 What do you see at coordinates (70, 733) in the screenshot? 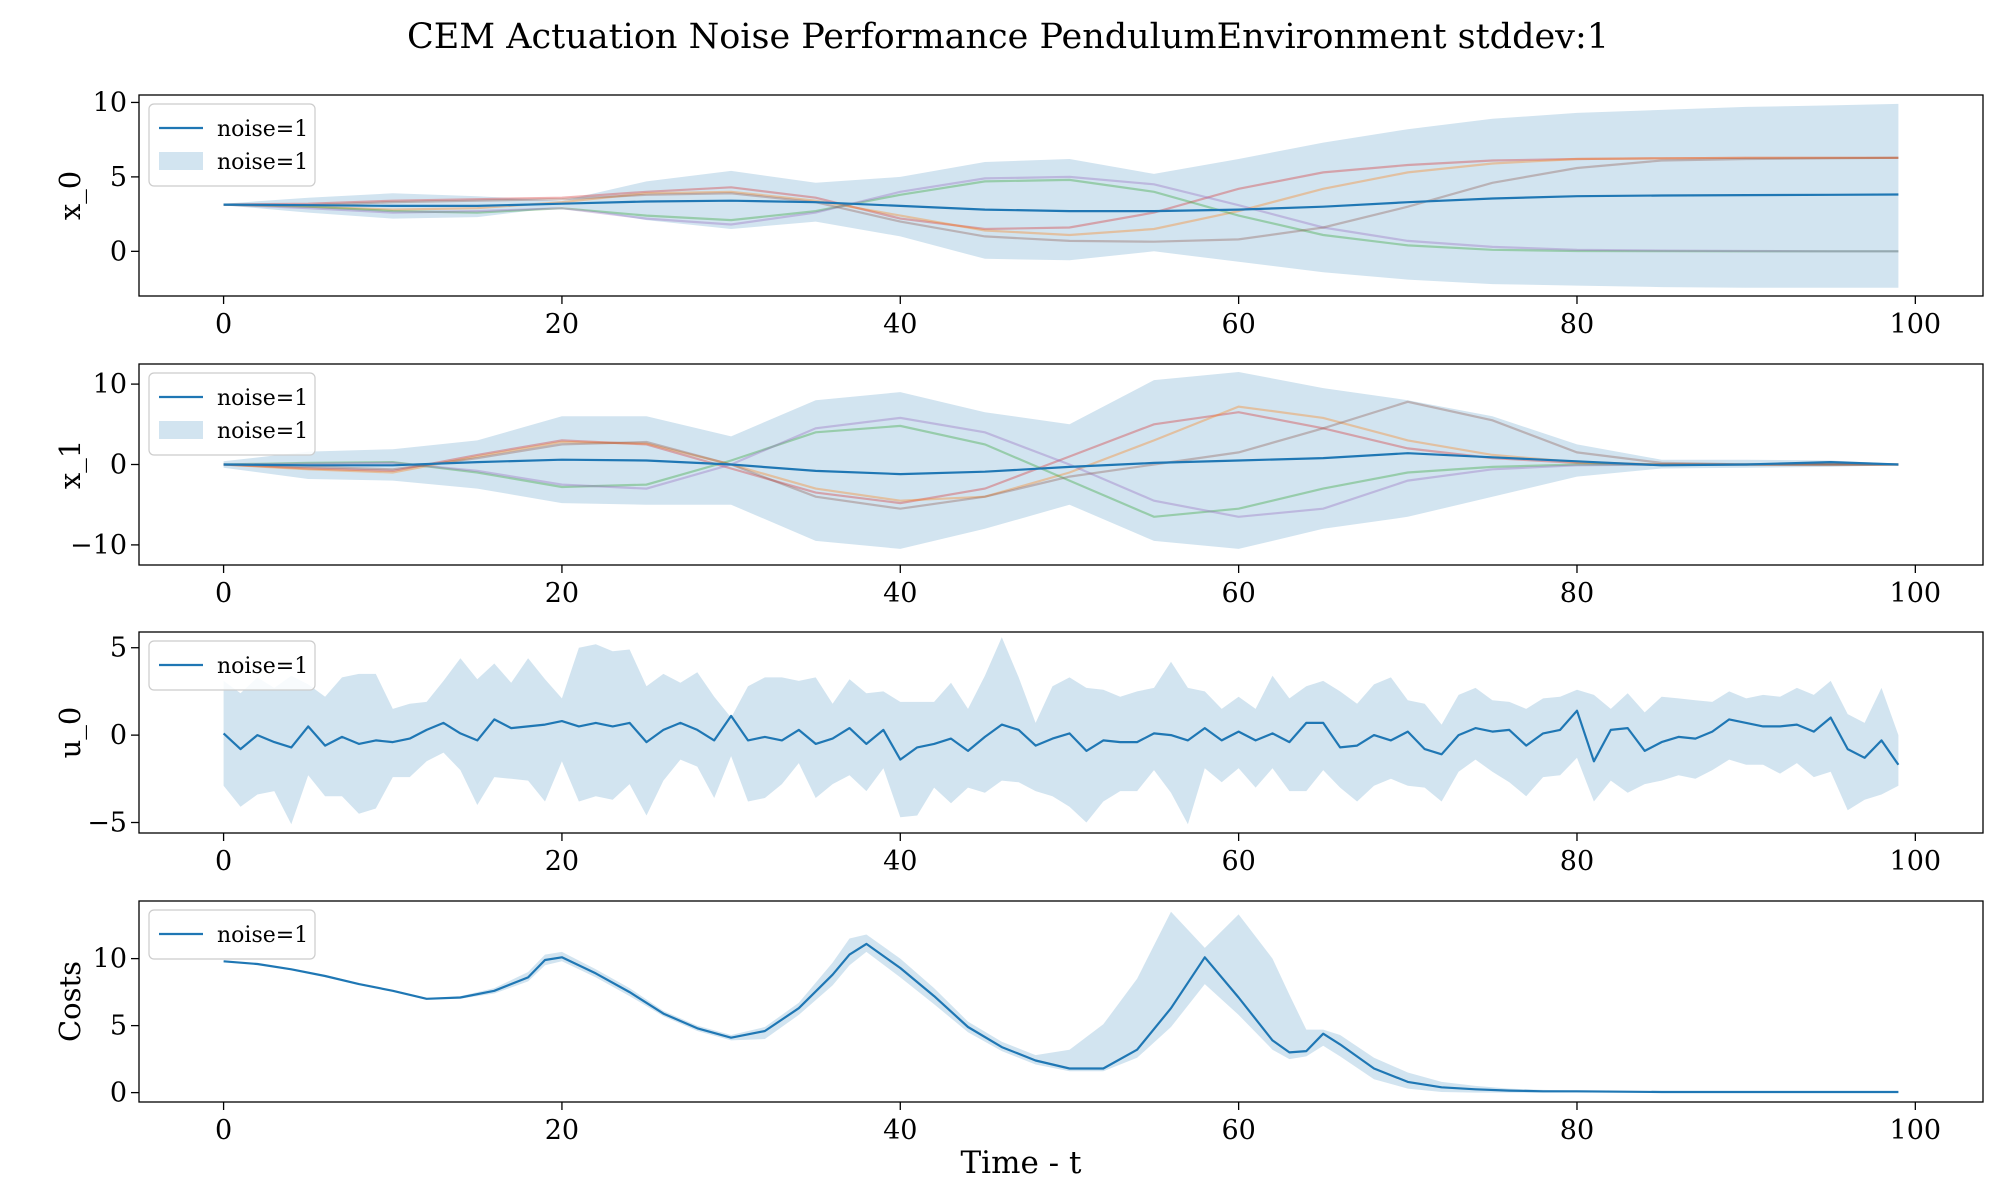
I see `y-axis-label: u_0` at bounding box center [70, 733].